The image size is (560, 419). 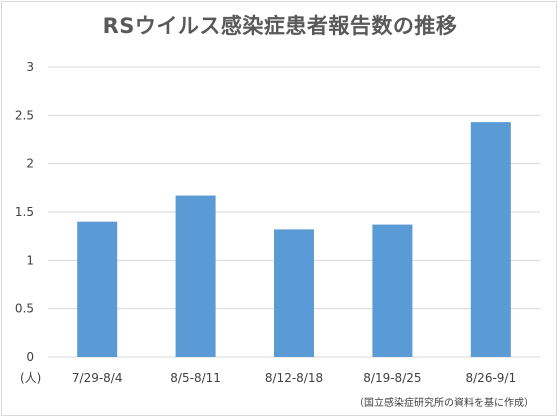 I want to click on y-tick-label: 3, so click(x=30, y=67).